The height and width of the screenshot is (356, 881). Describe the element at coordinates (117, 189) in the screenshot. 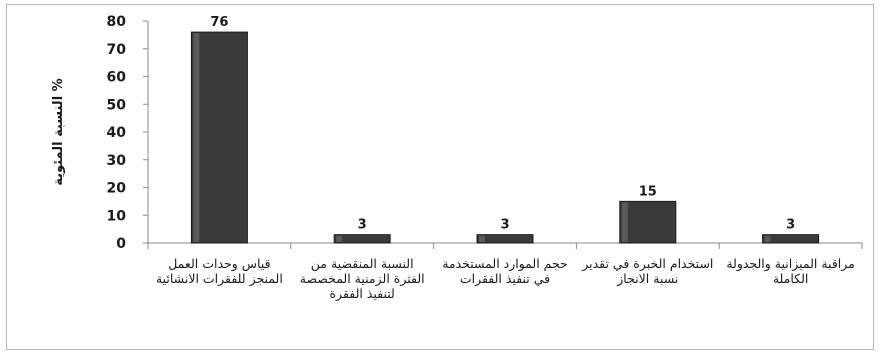

I see `y-tick-label: 20` at that location.